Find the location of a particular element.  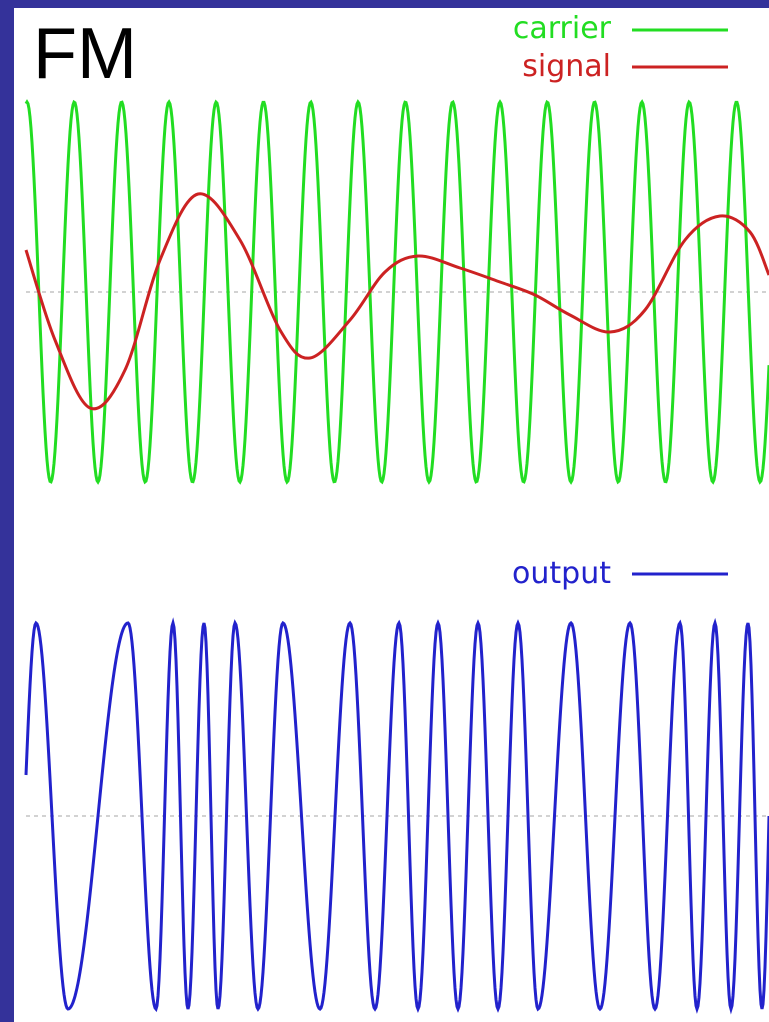

legend-label-signal: signal is located at coordinates (566, 66).